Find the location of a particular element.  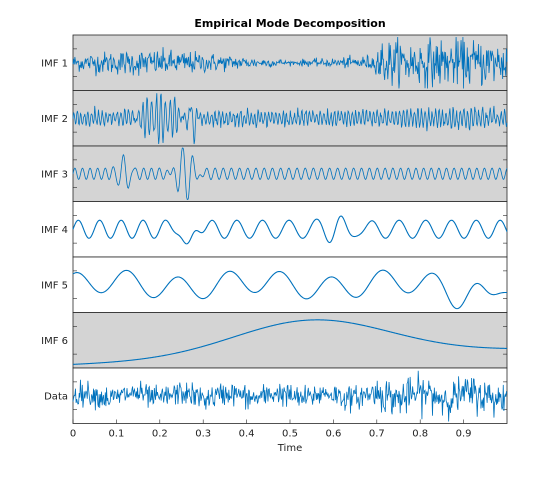

panel-label: IMF 6 is located at coordinates (54, 341).